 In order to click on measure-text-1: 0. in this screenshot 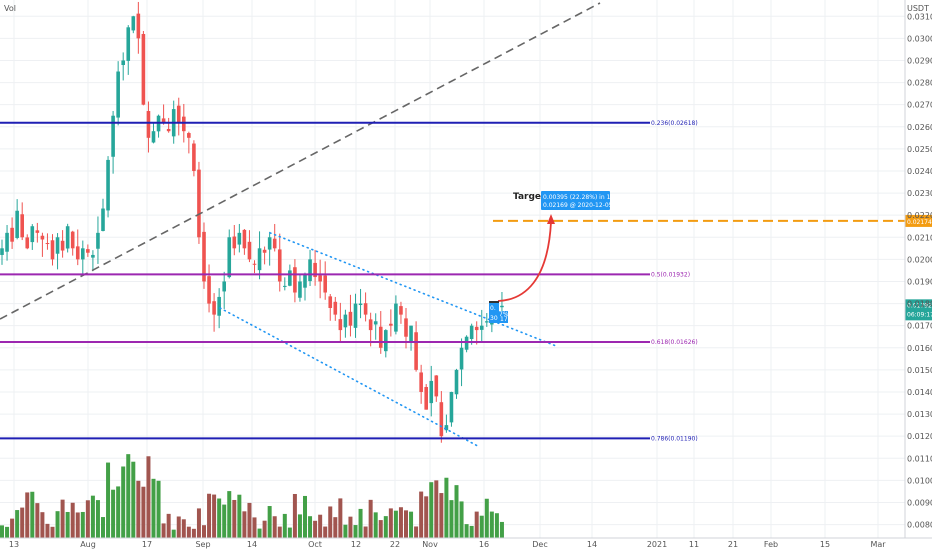, I will do `click(493, 308)`.